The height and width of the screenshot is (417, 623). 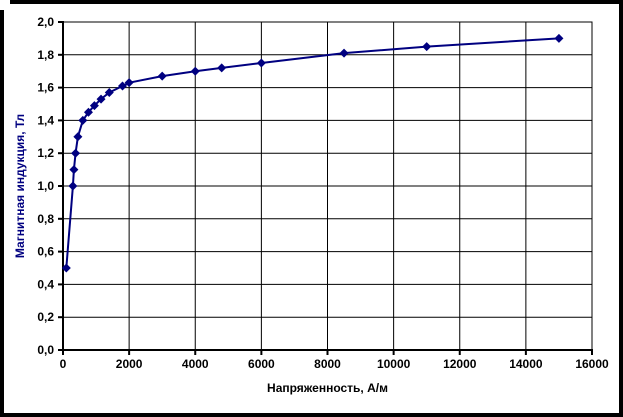 I want to click on y-tick-label: 0,6, so click(x=45, y=252).